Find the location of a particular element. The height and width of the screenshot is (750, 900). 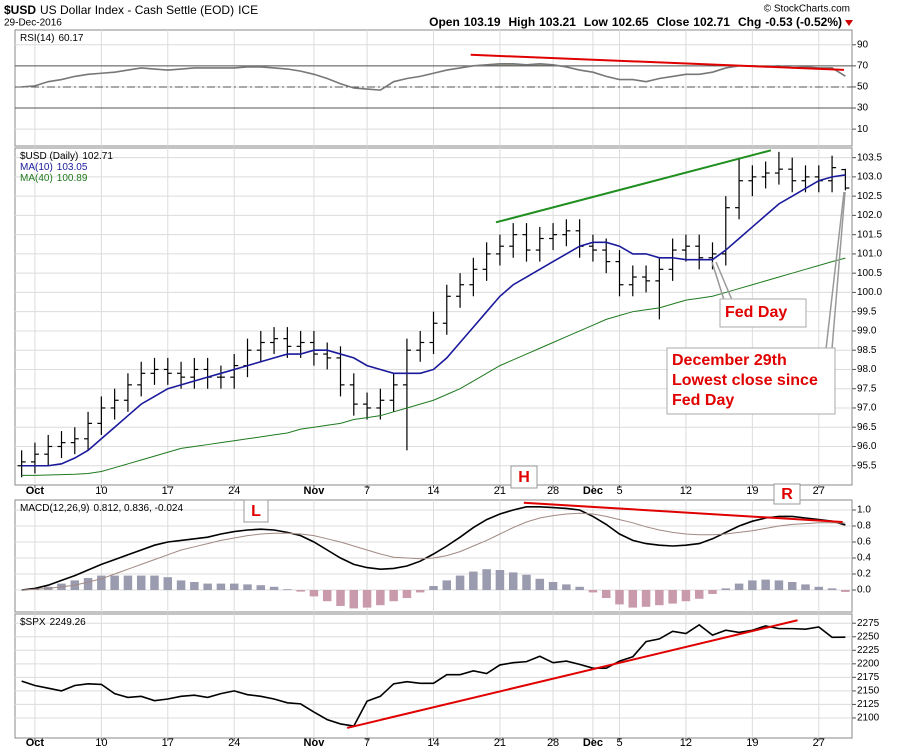

legend-text: MACD(12,26,9) is located at coordinates (54, 508).